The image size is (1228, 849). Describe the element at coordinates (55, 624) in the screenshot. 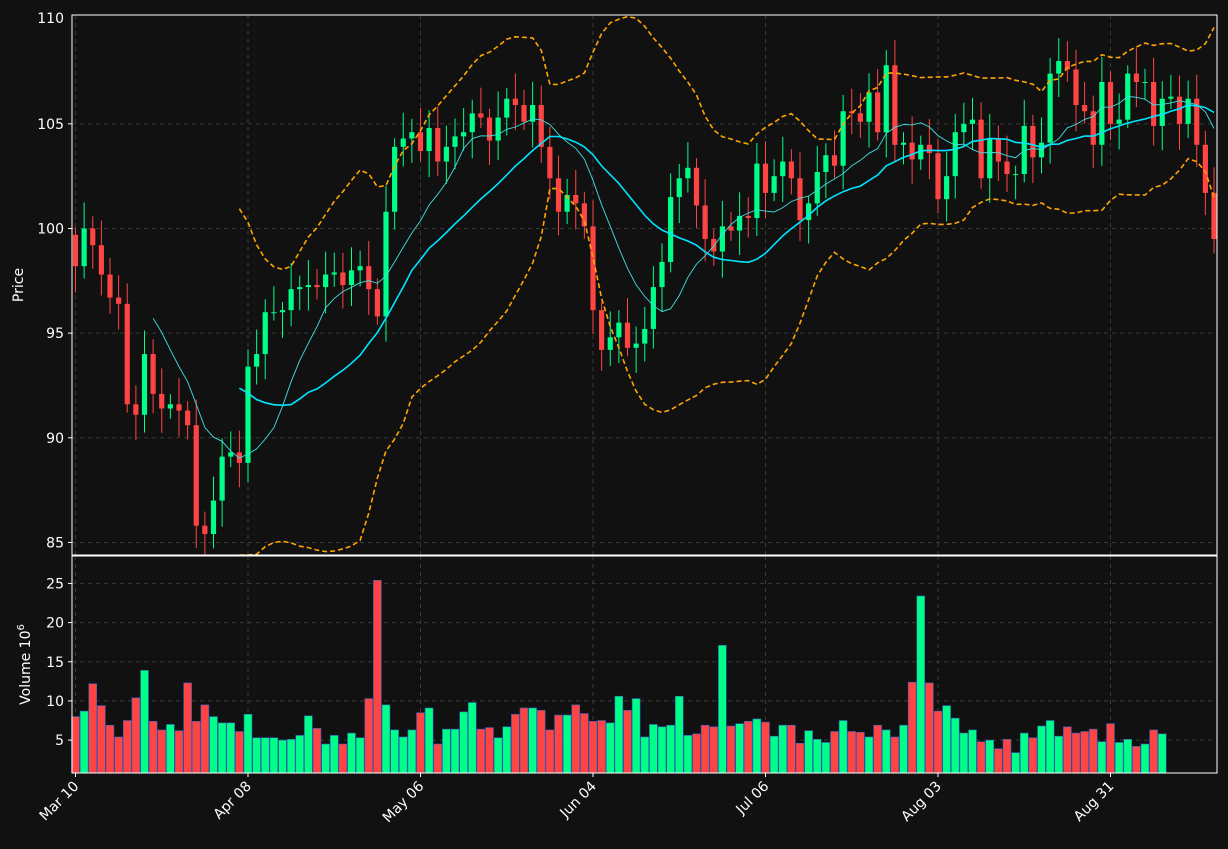

I see `volume-tick-label: 20` at that location.